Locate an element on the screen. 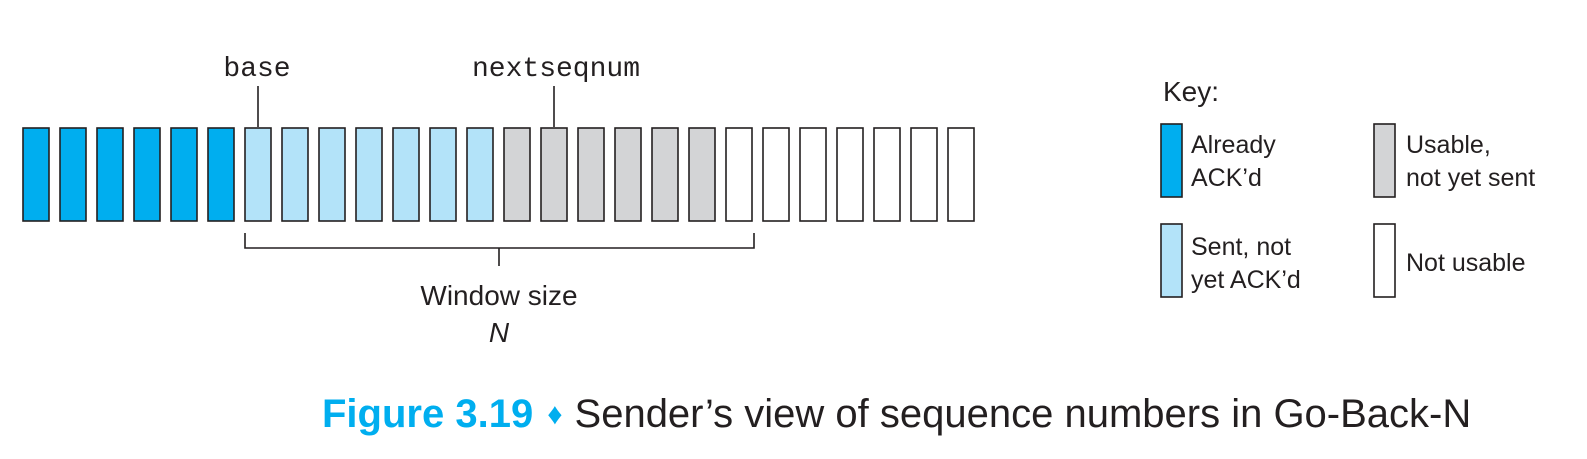 The height and width of the screenshot is (459, 1587). key-swatch-acked is located at coordinates (1171, 160).